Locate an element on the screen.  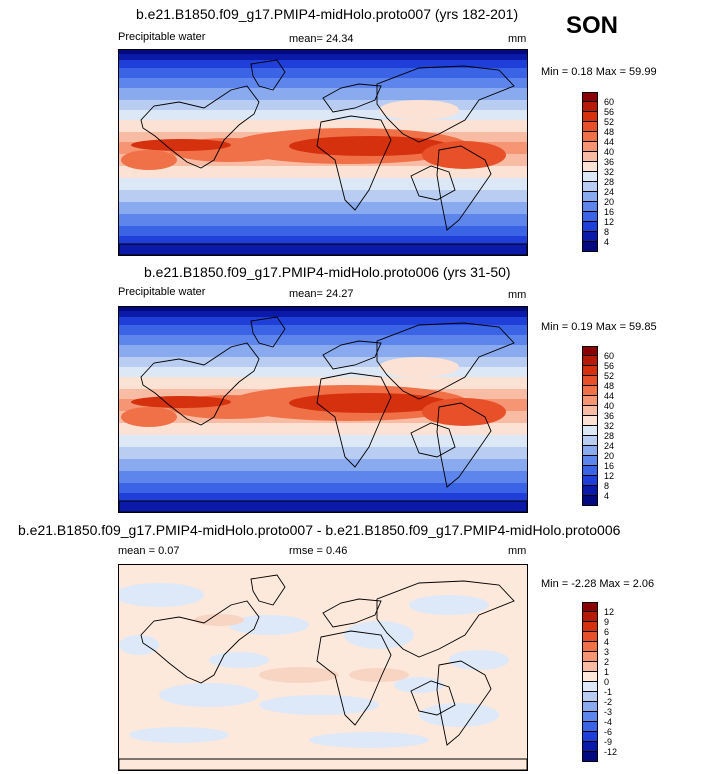
panel2-colorbar: 60 56 52 48 44 40 36 32 28 24 20 16 12 8 4 is located at coordinates (598, 426).